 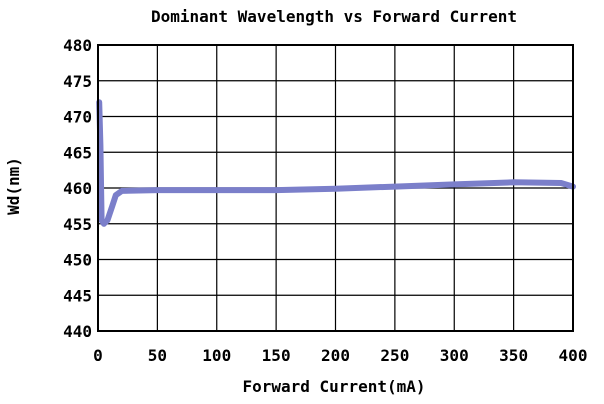 What do you see at coordinates (77, 45) in the screenshot?
I see `y-tick-label: 480` at bounding box center [77, 45].